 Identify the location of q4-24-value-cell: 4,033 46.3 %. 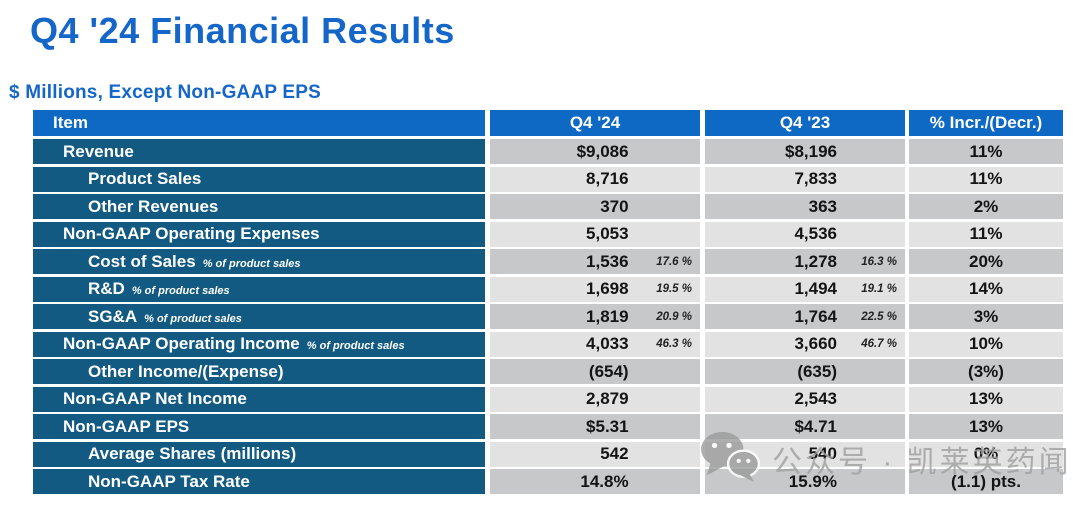
(595, 344).